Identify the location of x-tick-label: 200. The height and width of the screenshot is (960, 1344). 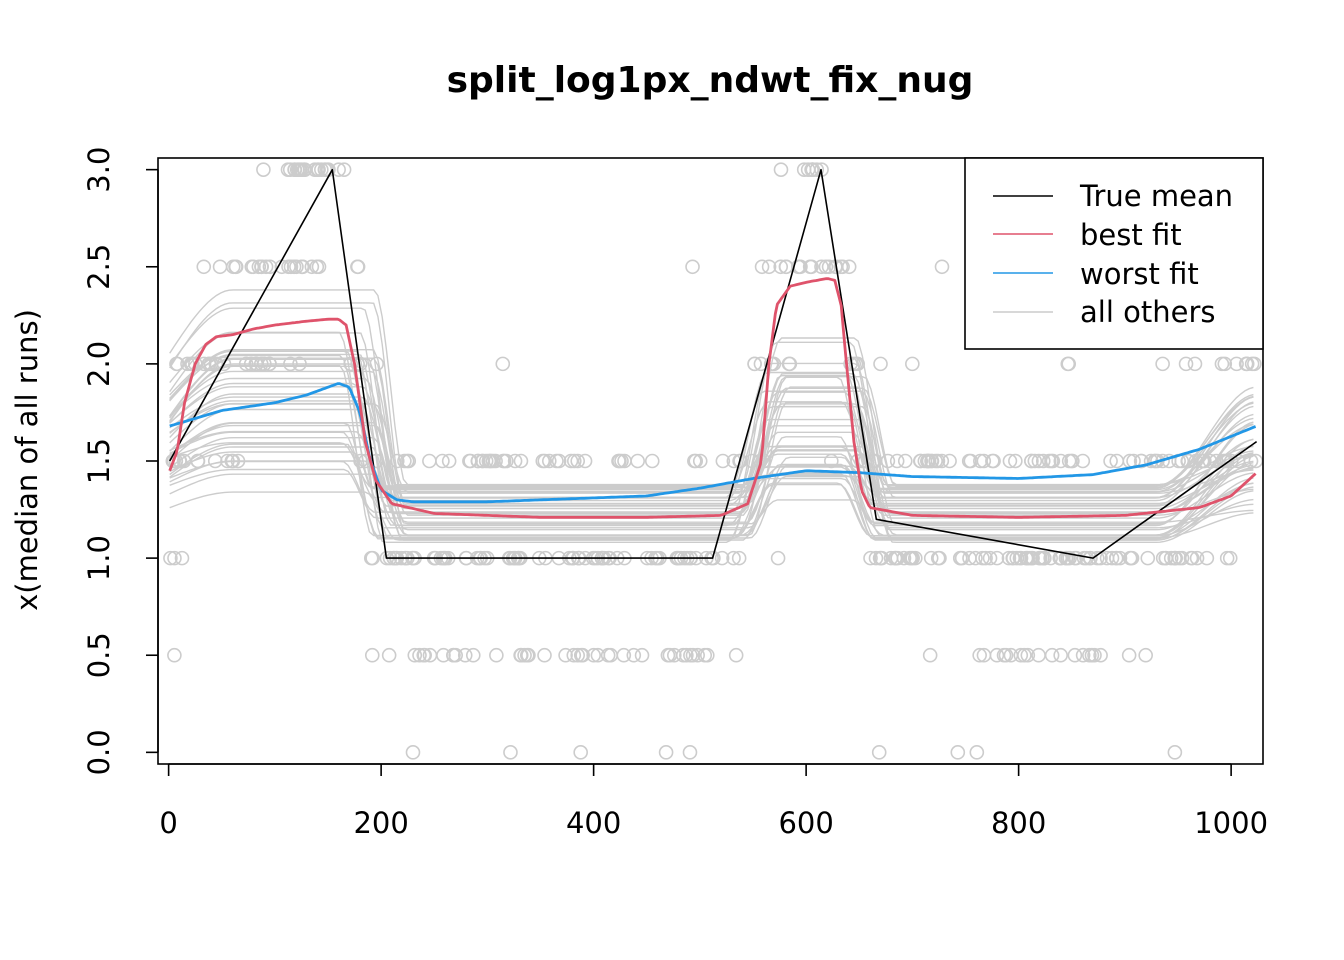
(380, 823).